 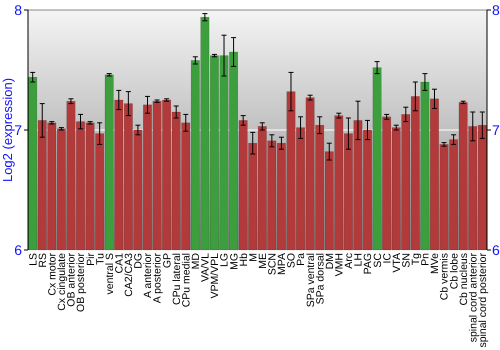 What do you see at coordinates (349, 261) in the screenshot?
I see `x-tick-label: Arc` at bounding box center [349, 261].